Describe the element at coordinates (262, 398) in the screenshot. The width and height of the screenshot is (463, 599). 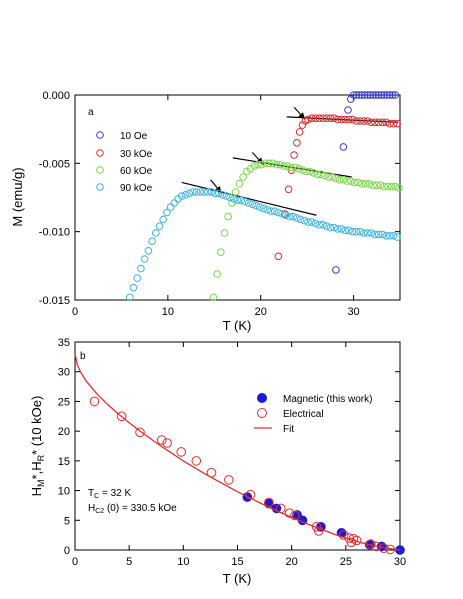
I see `legend-magnetic-marker` at that location.